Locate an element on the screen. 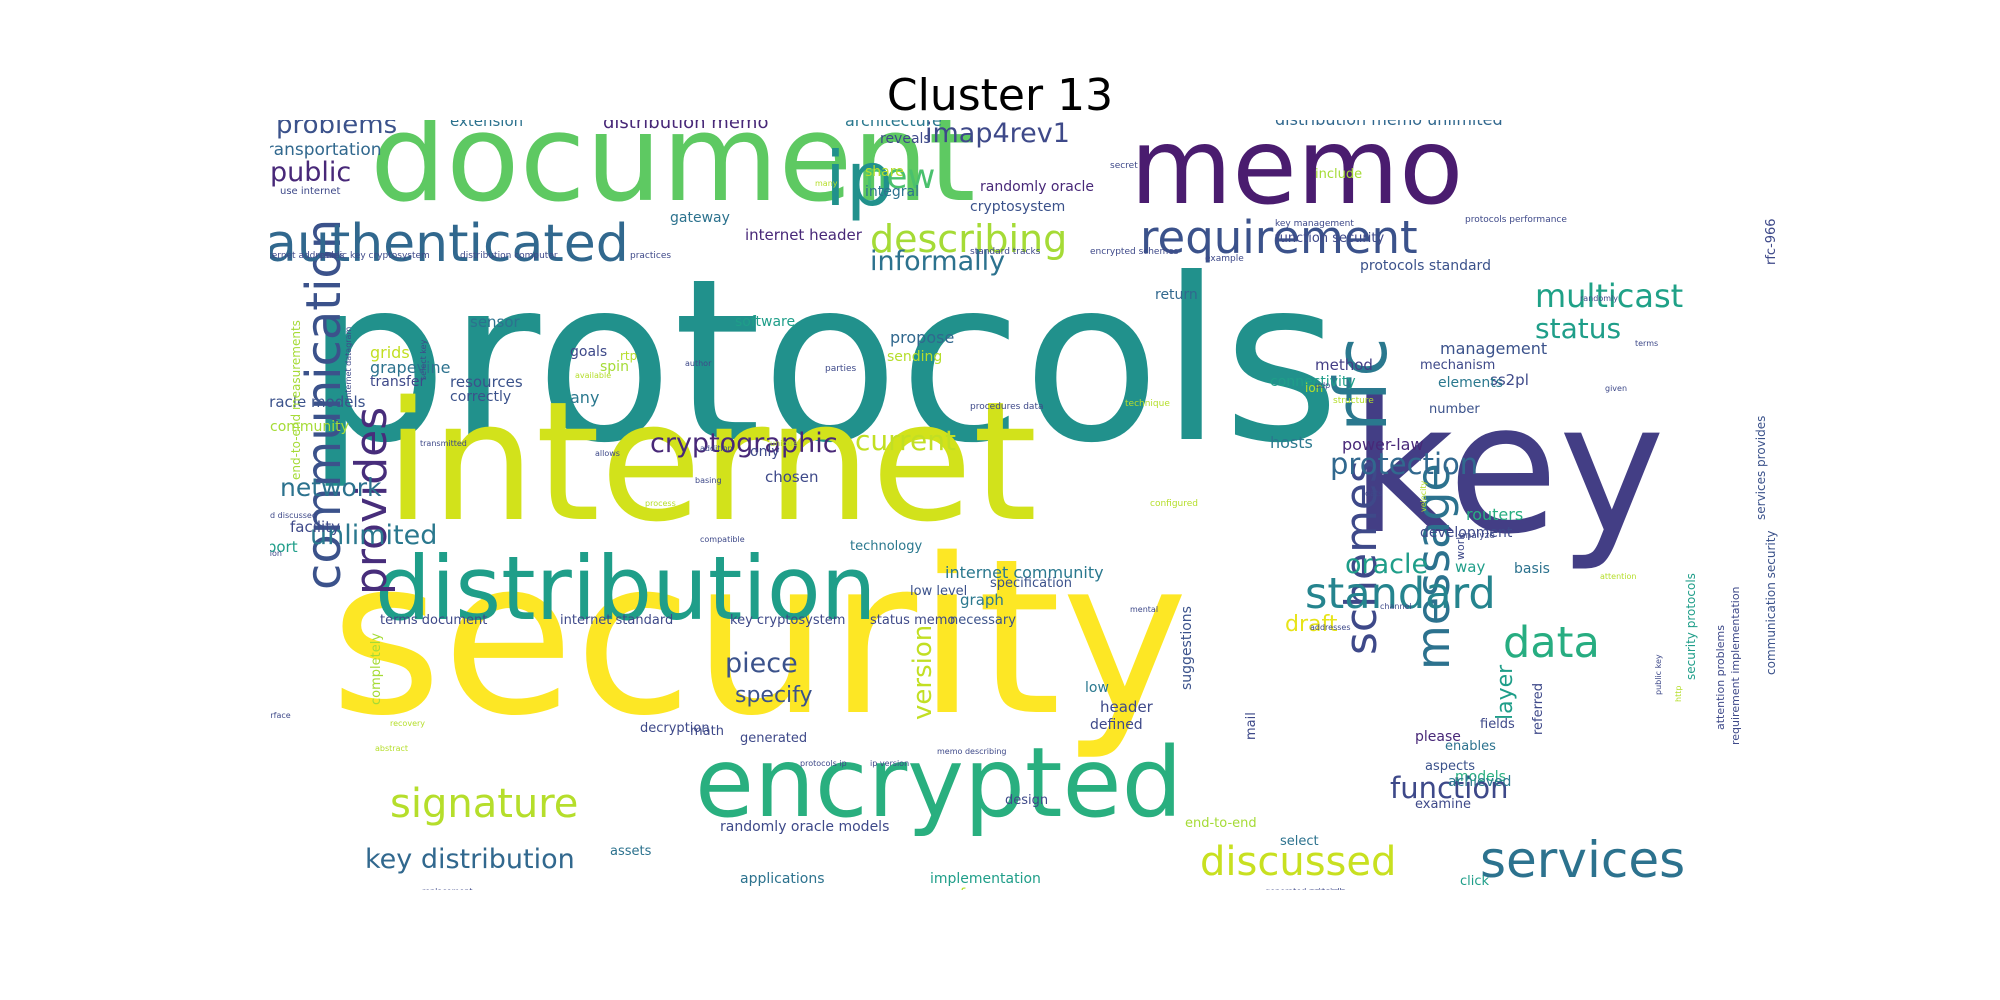 This screenshot has width=2000, height=1000. cloud-word: generated is located at coordinates (774, 738).